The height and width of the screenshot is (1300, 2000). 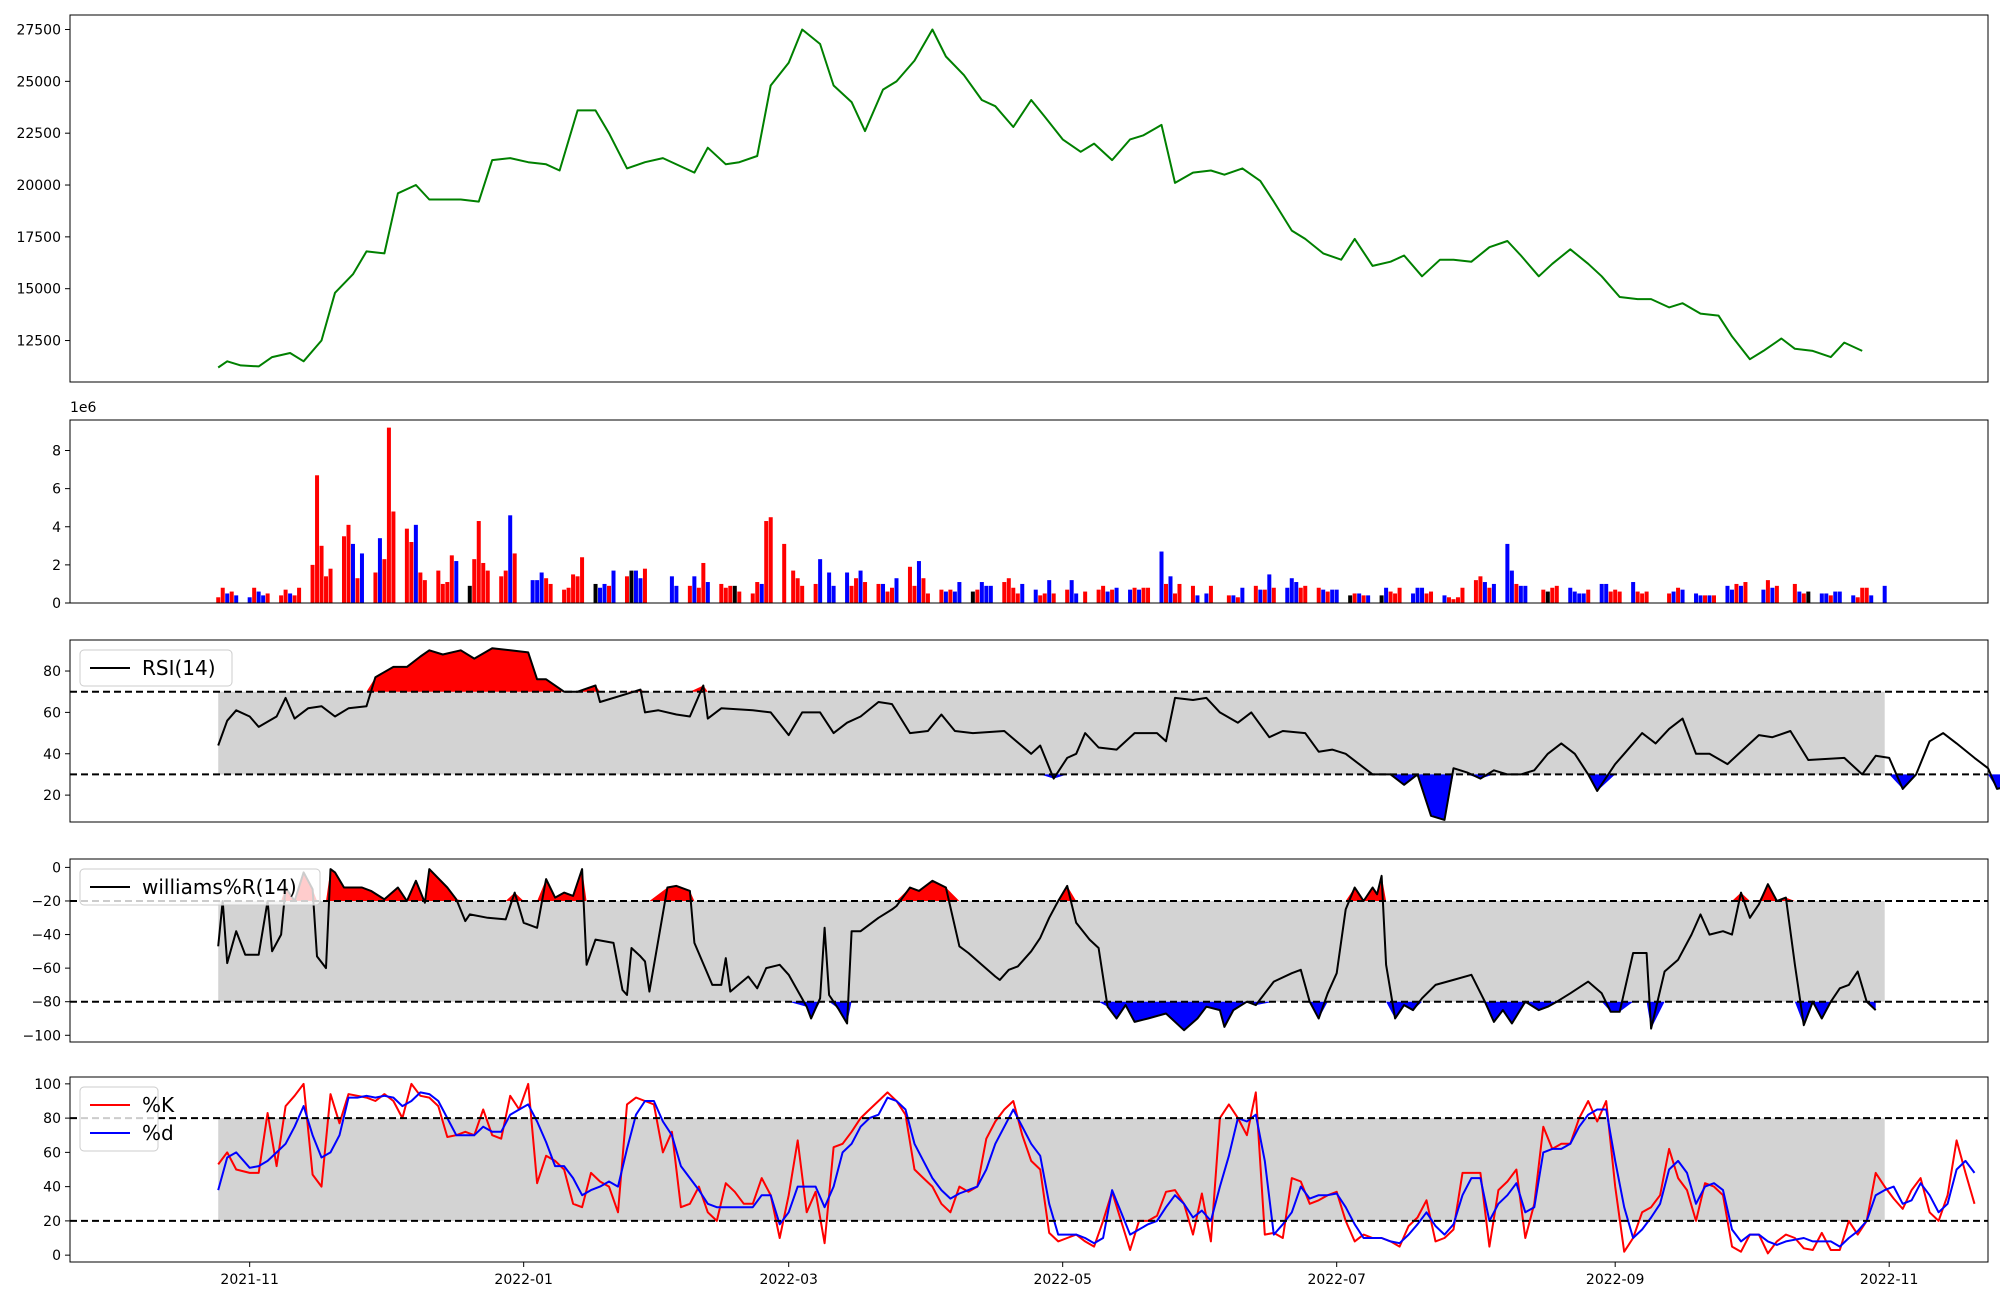 I want to click on rsi-legend-label: RSI(14), so click(x=179, y=668).